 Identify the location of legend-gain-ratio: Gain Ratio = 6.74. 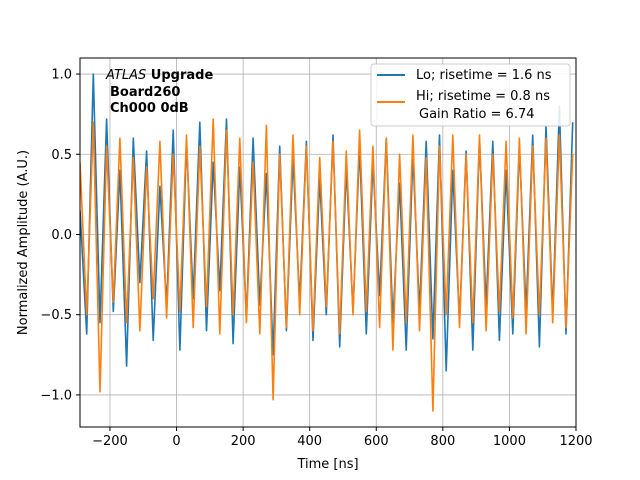
(477, 114).